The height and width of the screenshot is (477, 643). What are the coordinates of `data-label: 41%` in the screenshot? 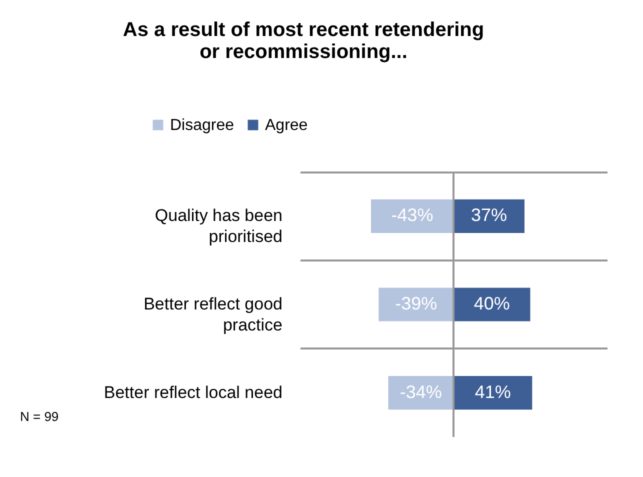 It's located at (492, 392).